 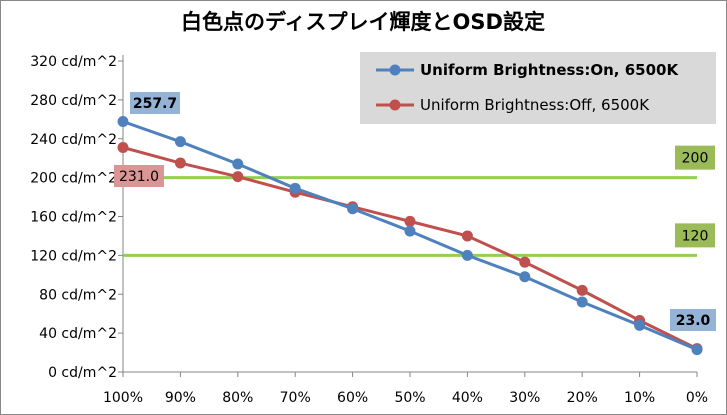 I want to click on data-label: 23.0, so click(x=693, y=320).